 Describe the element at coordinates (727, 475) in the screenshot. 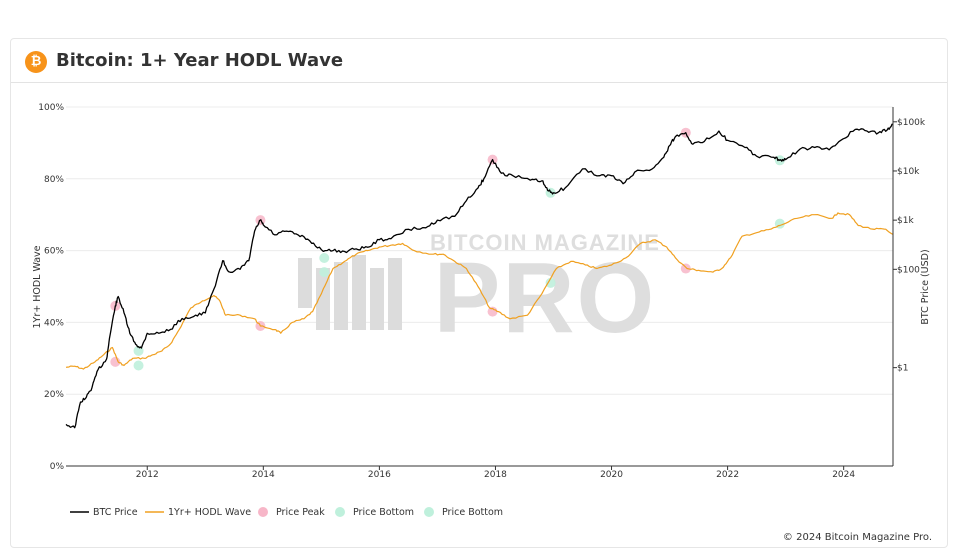

I see `x-tick-label: 2022` at that location.